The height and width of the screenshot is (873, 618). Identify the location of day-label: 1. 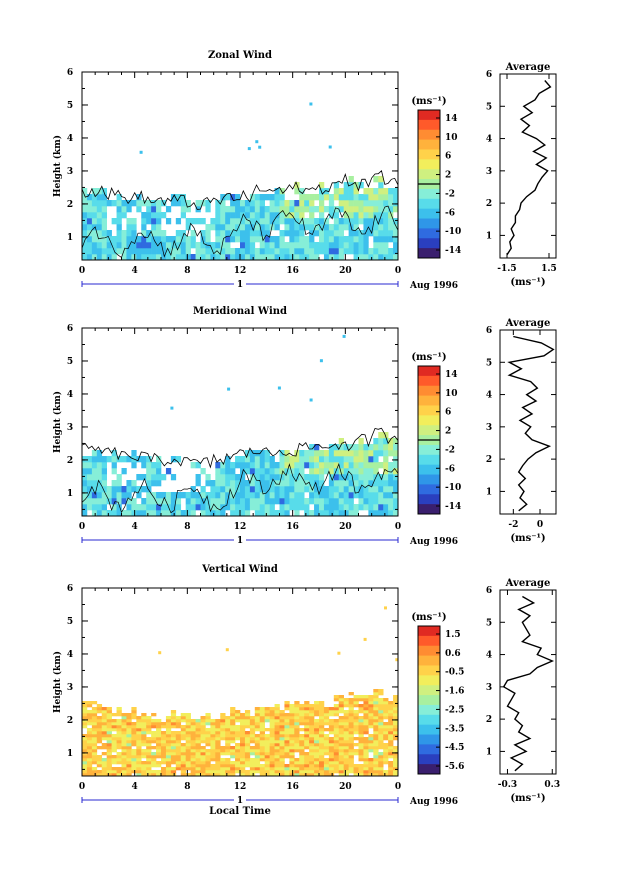
(240, 541).